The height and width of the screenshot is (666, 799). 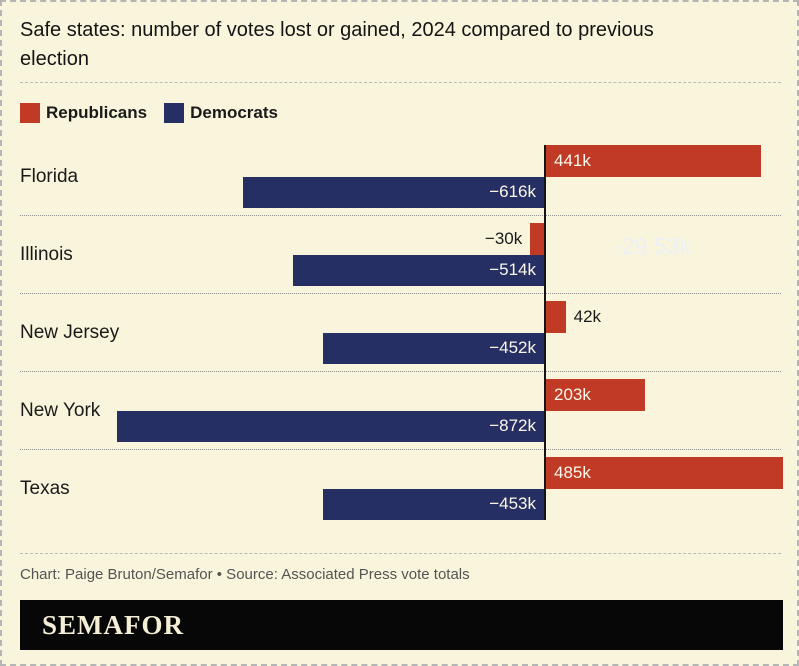 I want to click on bar-democrats-texas: −453k, so click(x=433, y=504).